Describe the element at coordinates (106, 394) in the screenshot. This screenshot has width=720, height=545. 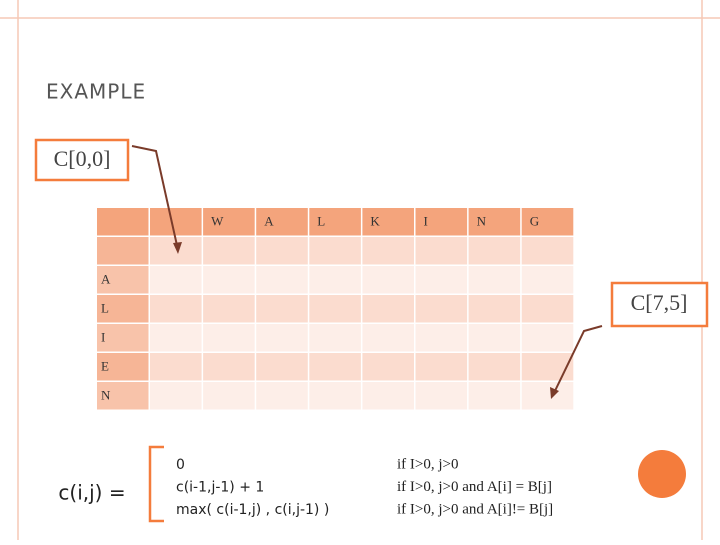
I see `row-header: N` at that location.